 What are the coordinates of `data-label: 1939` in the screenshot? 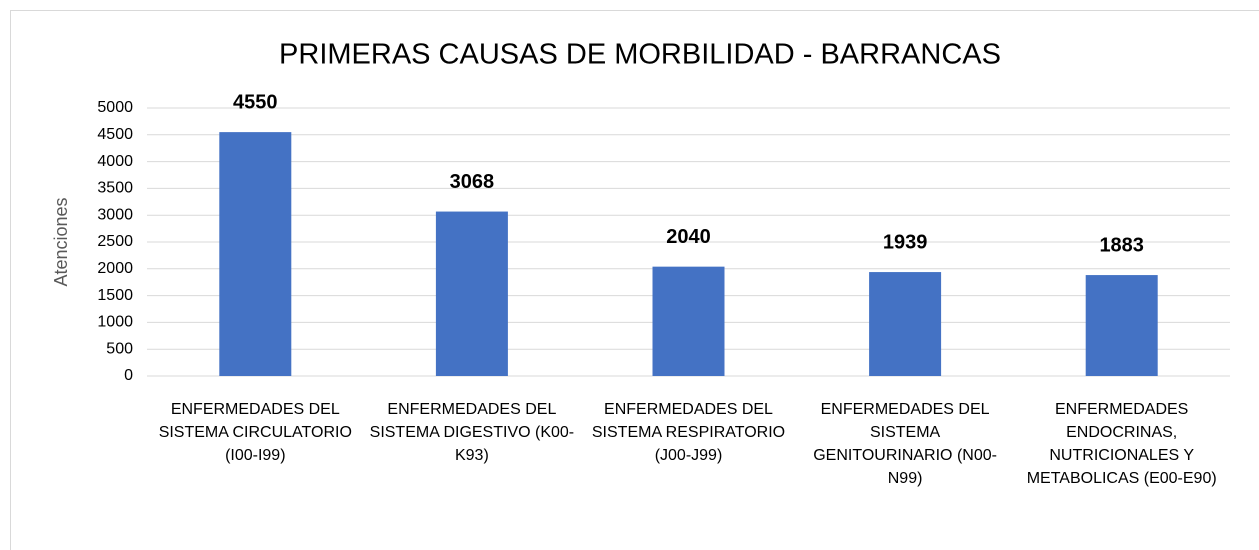 It's located at (905, 242).